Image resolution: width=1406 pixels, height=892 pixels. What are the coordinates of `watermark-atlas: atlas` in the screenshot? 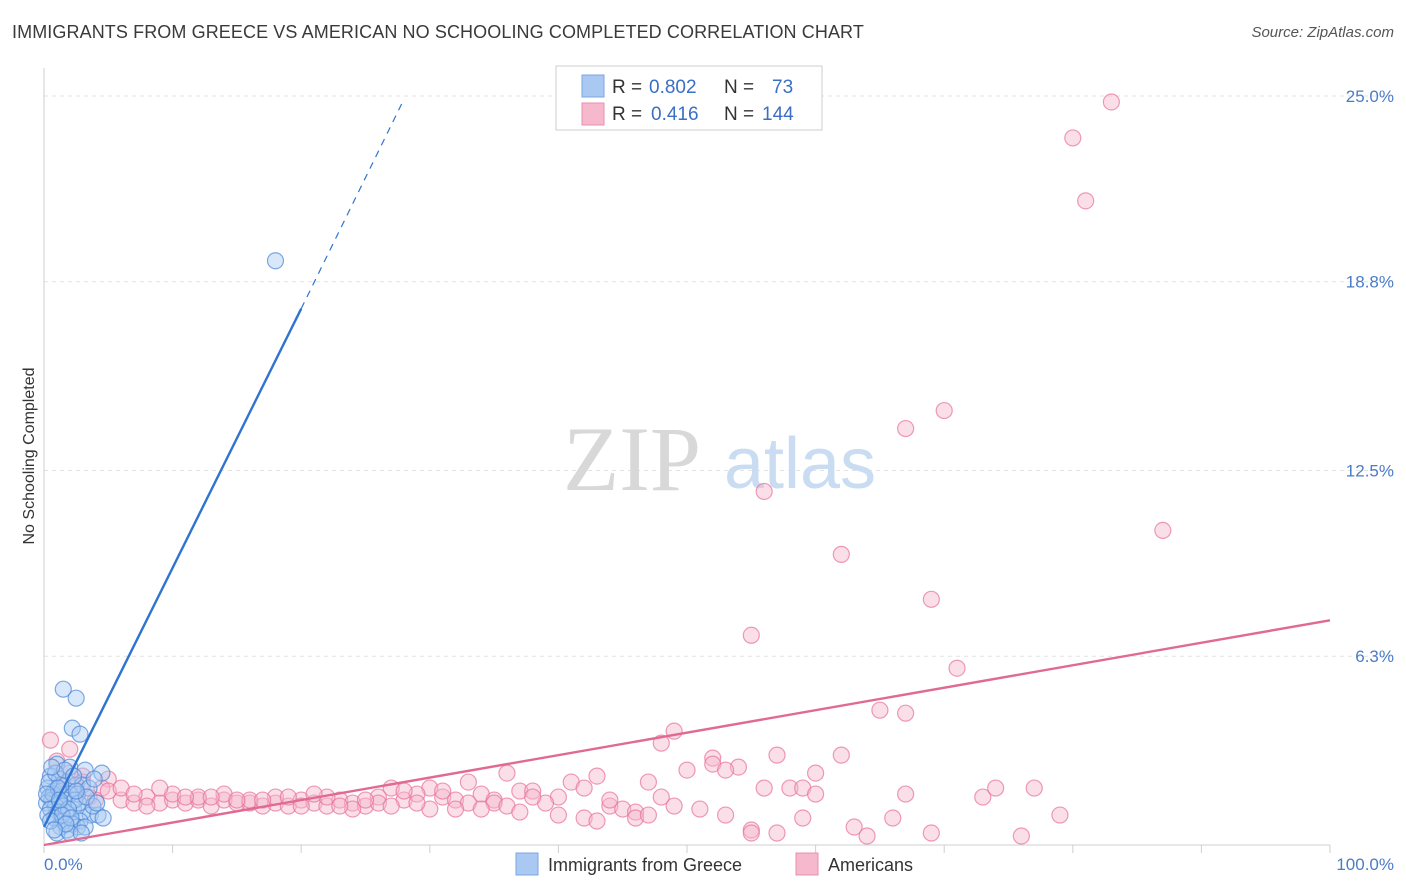 It's located at (800, 464).